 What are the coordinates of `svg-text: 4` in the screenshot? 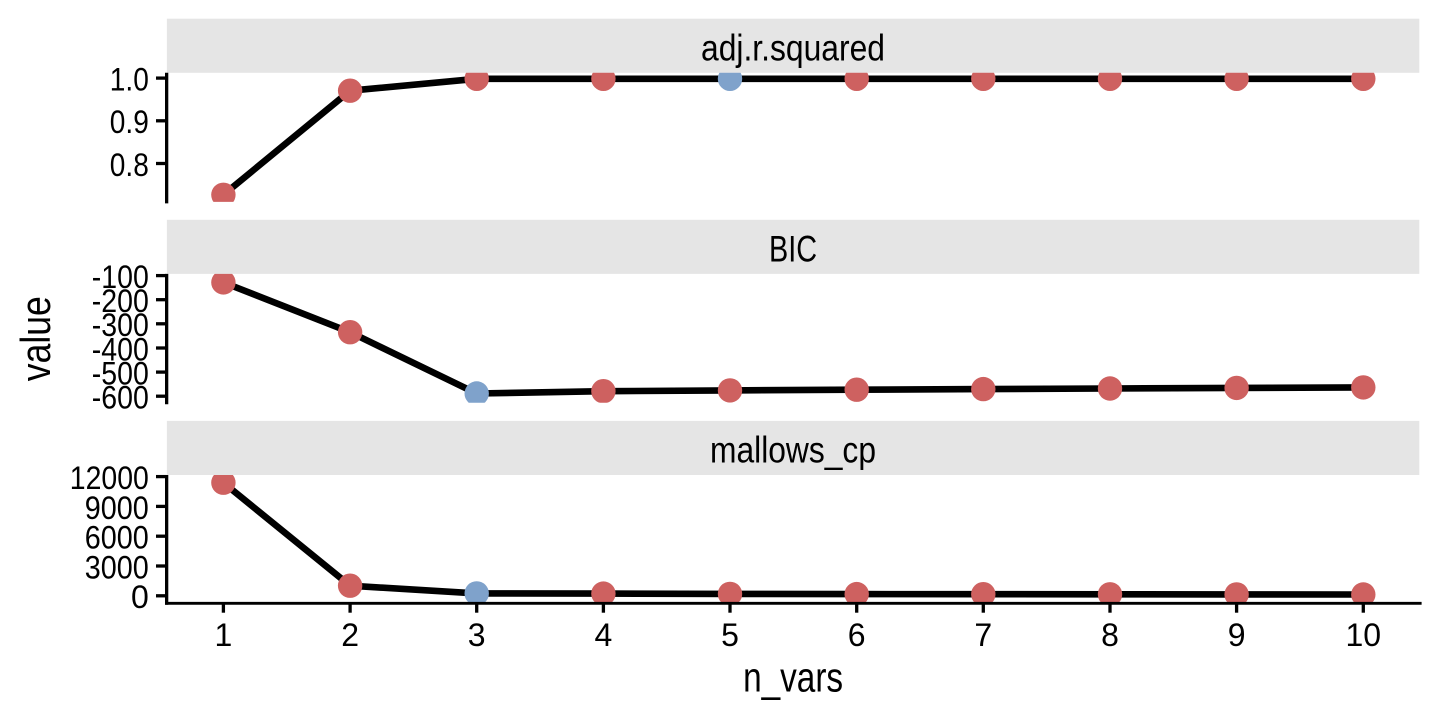 It's located at (604, 635).